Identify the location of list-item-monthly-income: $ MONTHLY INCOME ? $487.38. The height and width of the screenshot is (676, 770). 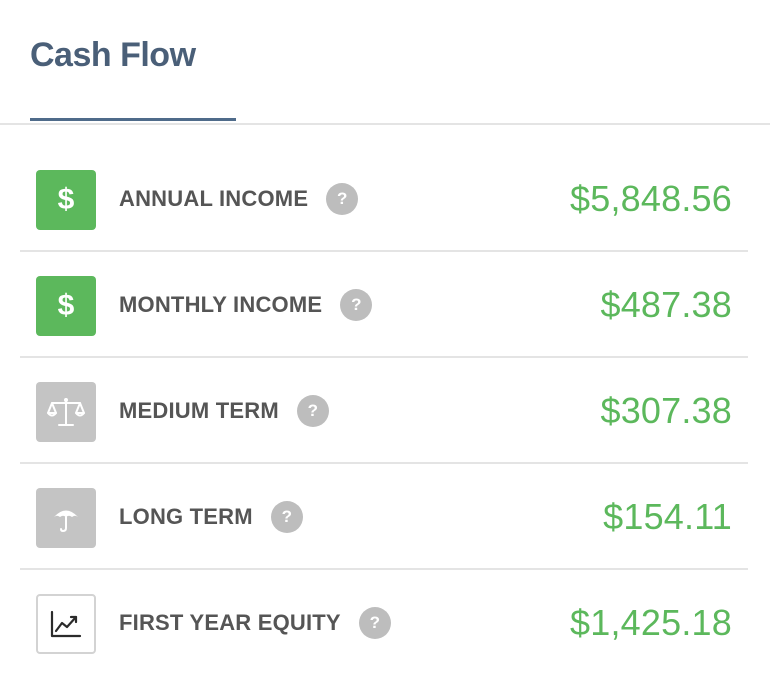
(384, 305).